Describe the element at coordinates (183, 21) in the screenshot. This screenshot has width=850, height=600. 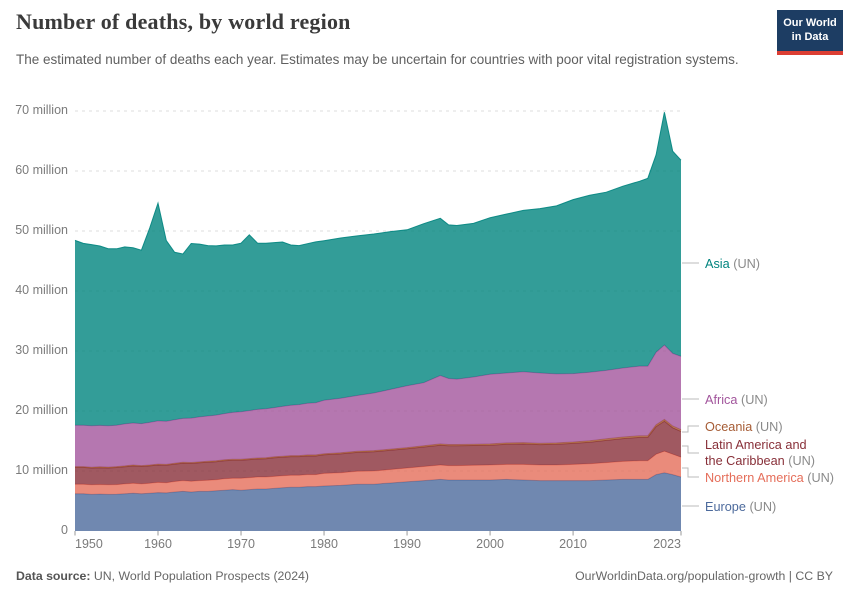
I see `page-title: Number of deaths, by world region` at that location.